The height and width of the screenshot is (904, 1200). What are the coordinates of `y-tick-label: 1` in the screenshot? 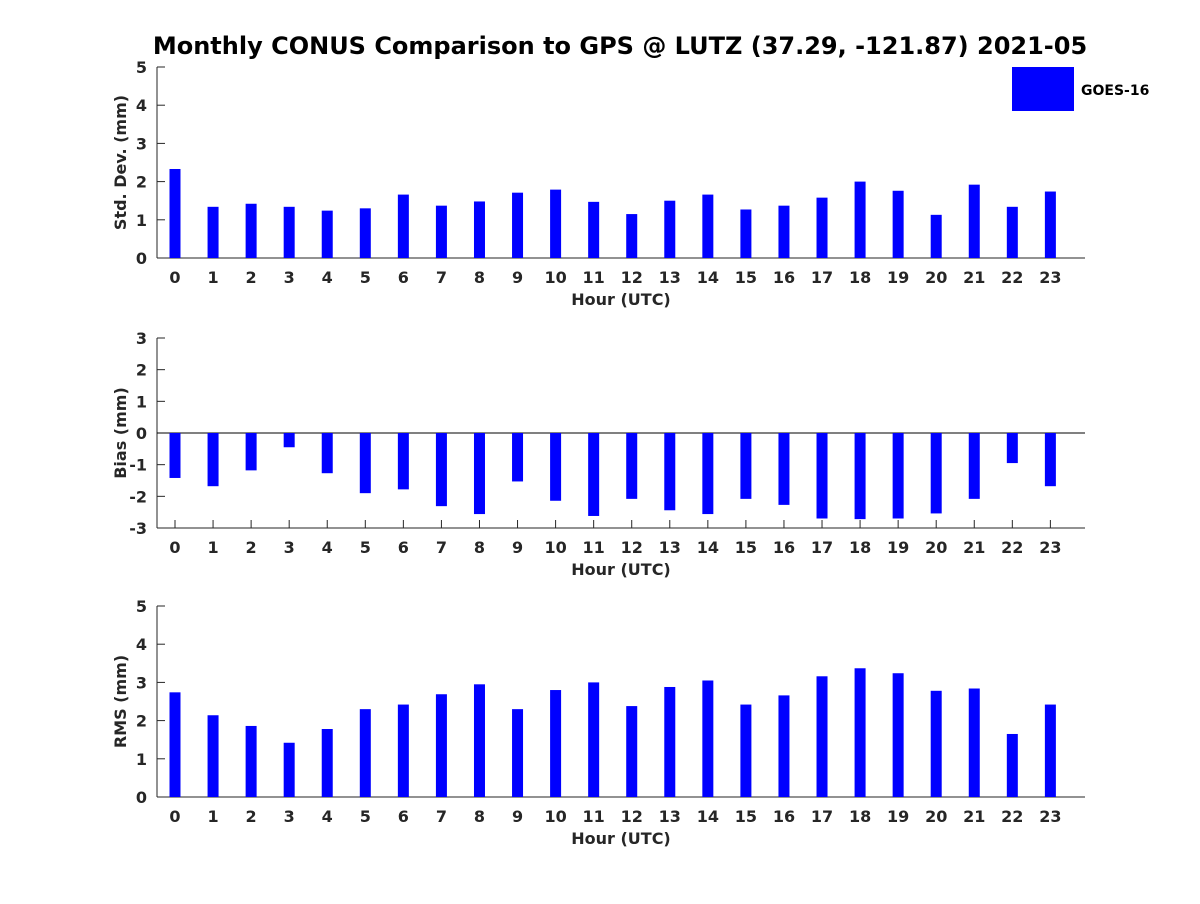 It's located at (141, 220).